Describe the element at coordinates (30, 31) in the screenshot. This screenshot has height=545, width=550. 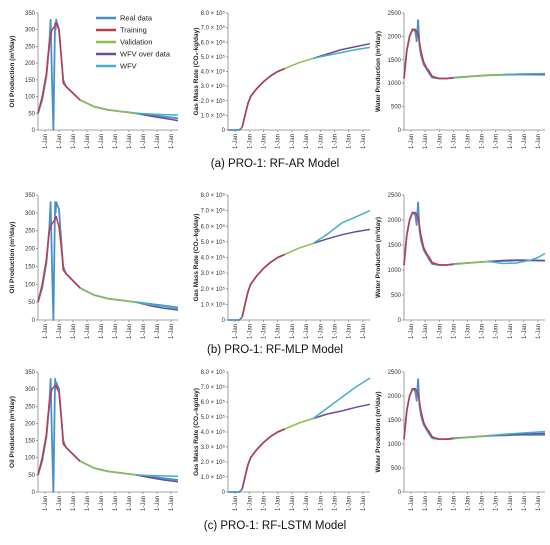
I see `y-tick-label: 300` at that location.